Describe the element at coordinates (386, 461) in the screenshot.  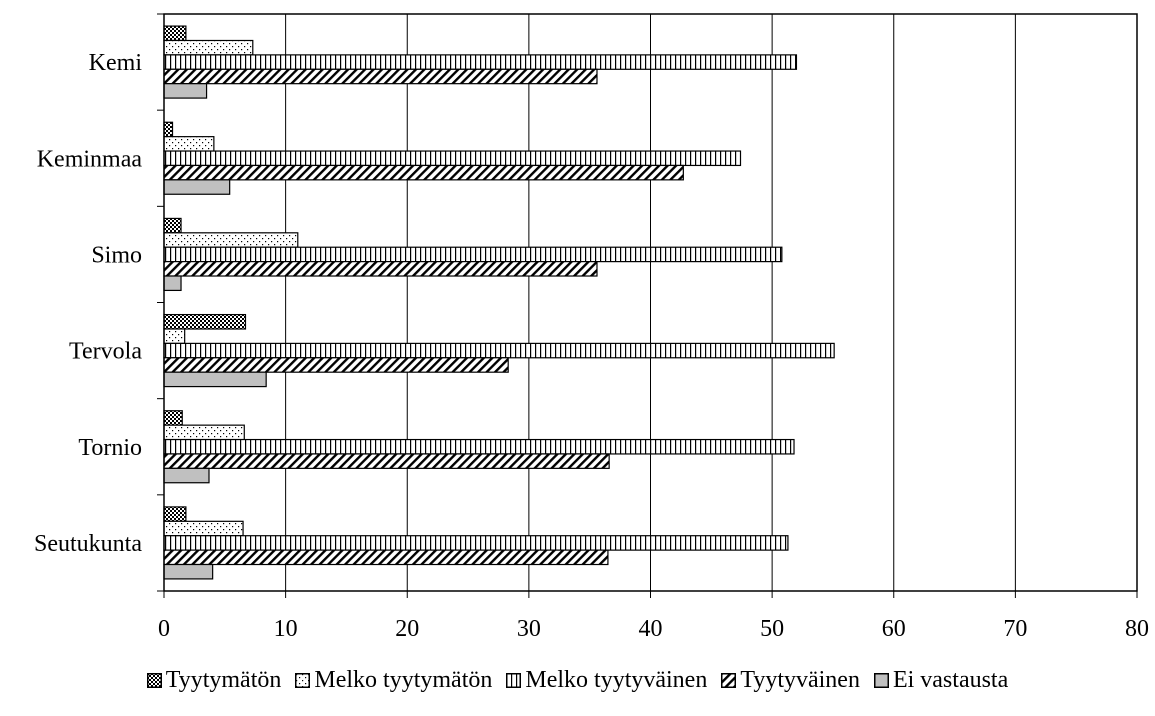
I see `bar-tornio-diagonal-lines` at that location.